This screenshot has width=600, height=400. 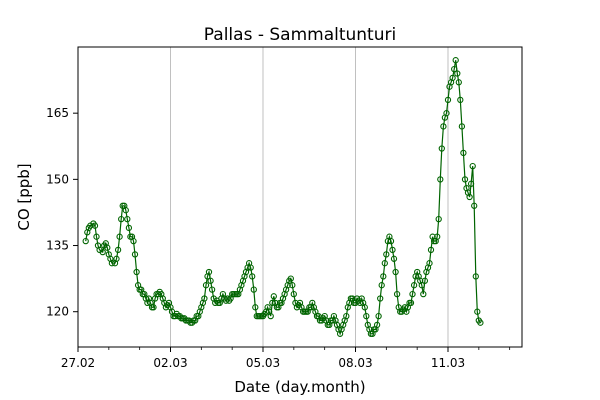 I want to click on y-tick-label-3: 165, so click(x=57, y=113).